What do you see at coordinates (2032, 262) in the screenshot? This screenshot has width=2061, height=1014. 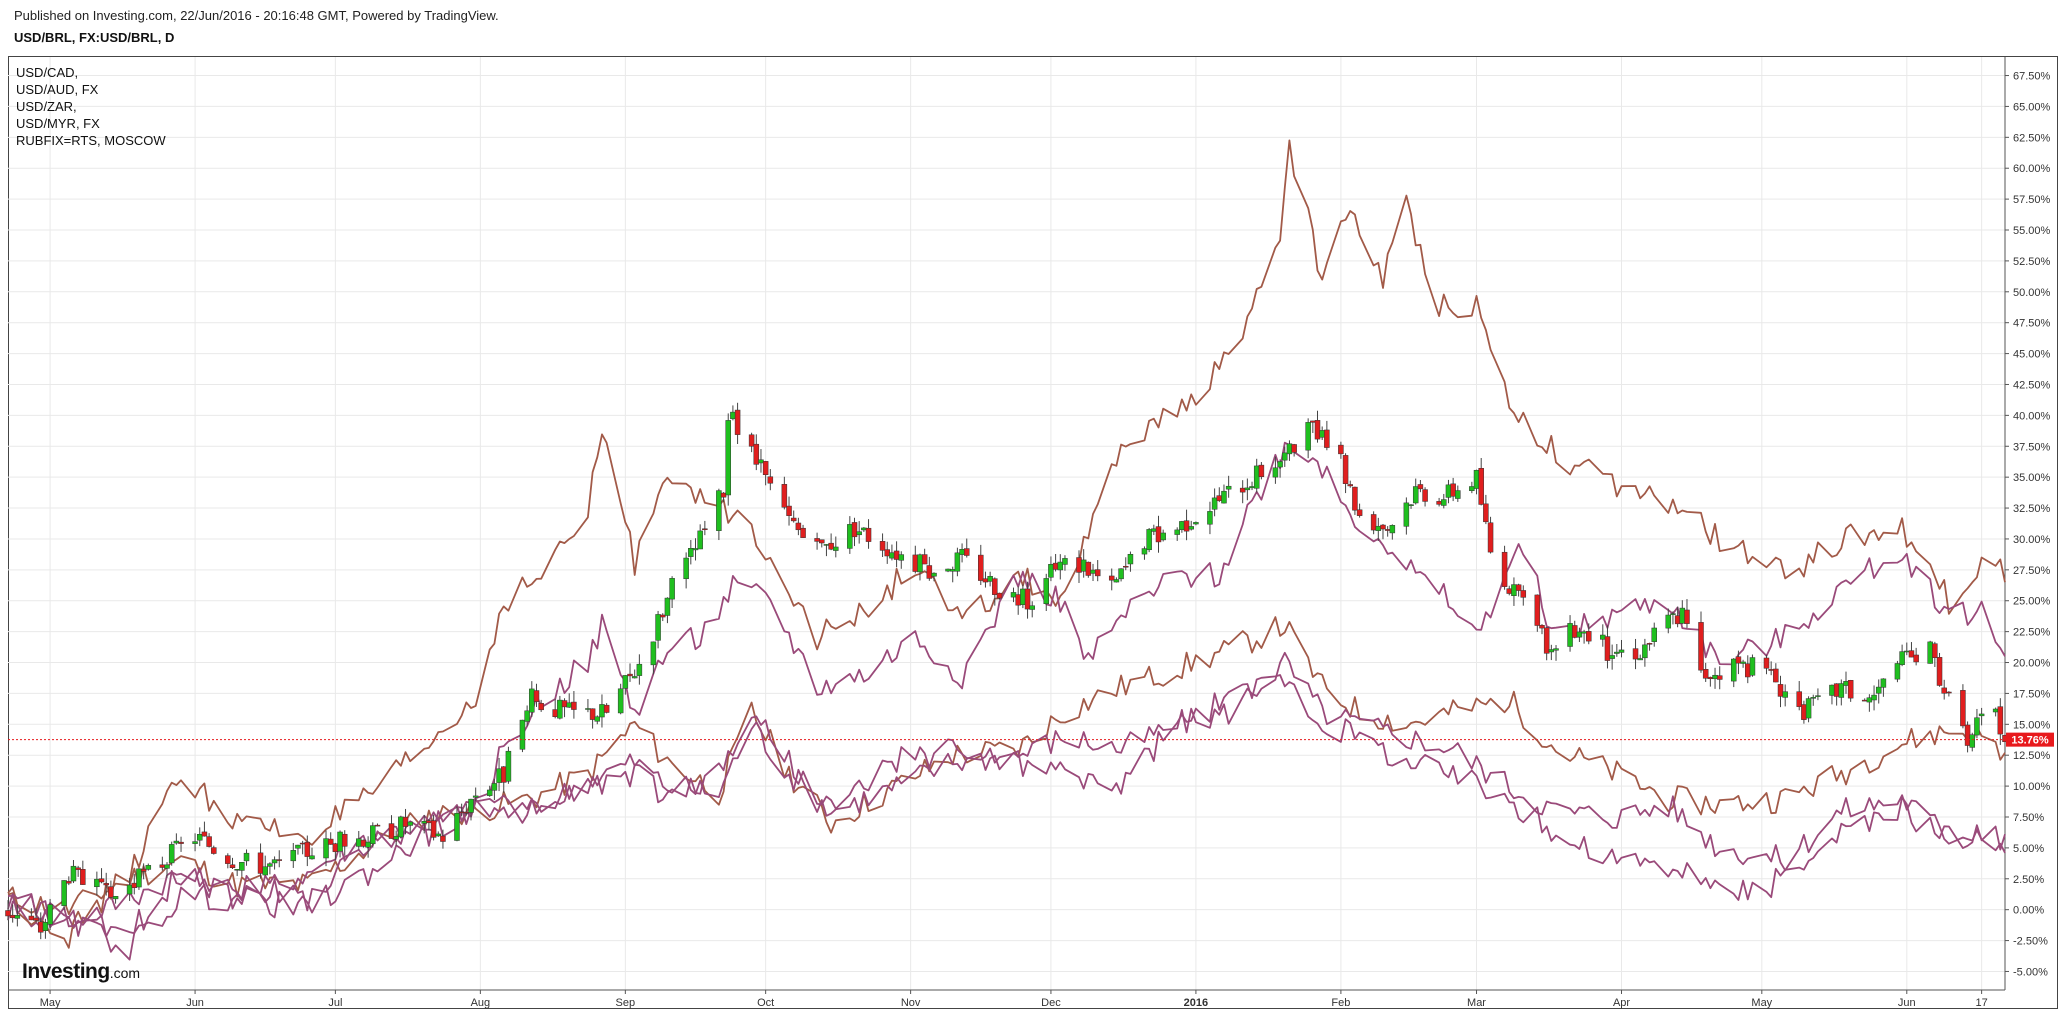 I see `y-tick-label: 52.50%` at bounding box center [2032, 262].